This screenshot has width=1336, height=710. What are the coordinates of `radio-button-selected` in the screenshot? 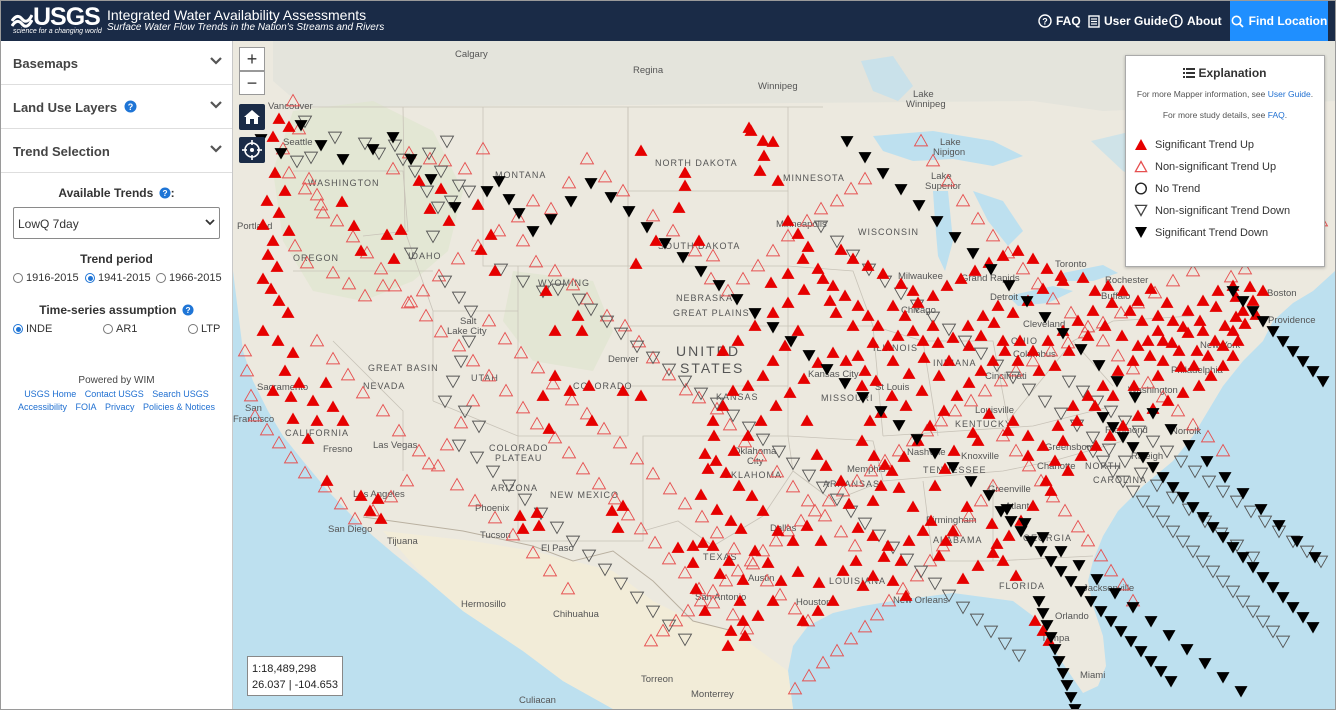 It's located at (90, 278).